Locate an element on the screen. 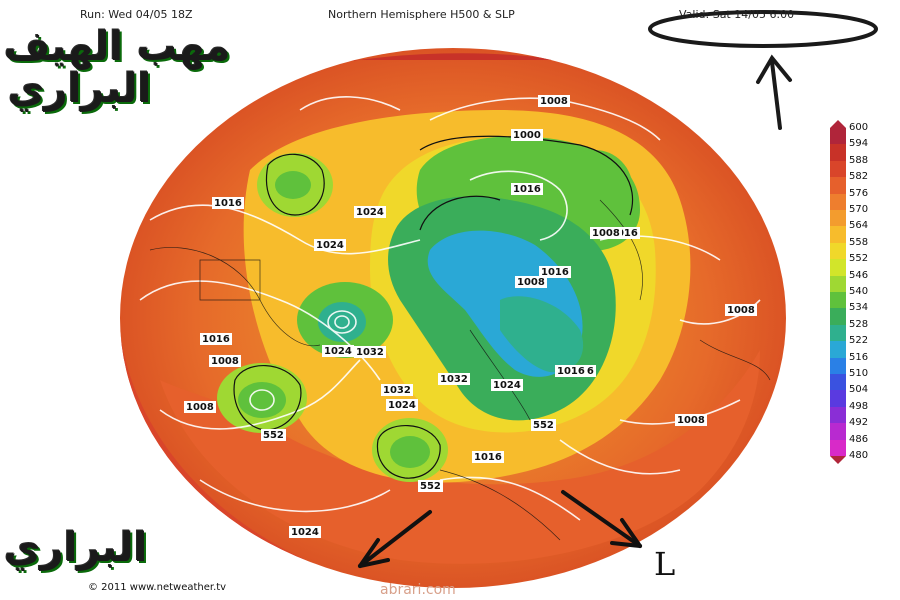  arrow-southwest is located at coordinates (395, 539).